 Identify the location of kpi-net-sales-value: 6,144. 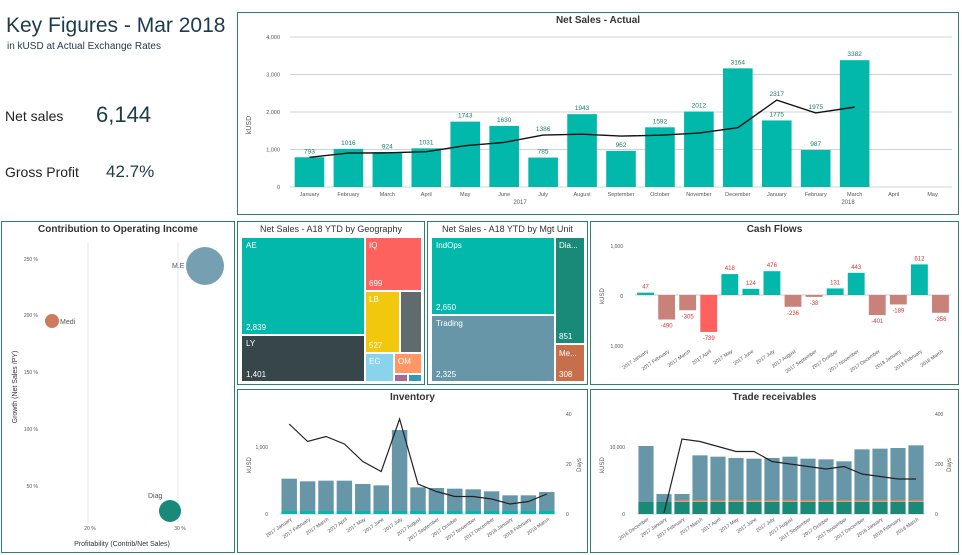
(124, 114).